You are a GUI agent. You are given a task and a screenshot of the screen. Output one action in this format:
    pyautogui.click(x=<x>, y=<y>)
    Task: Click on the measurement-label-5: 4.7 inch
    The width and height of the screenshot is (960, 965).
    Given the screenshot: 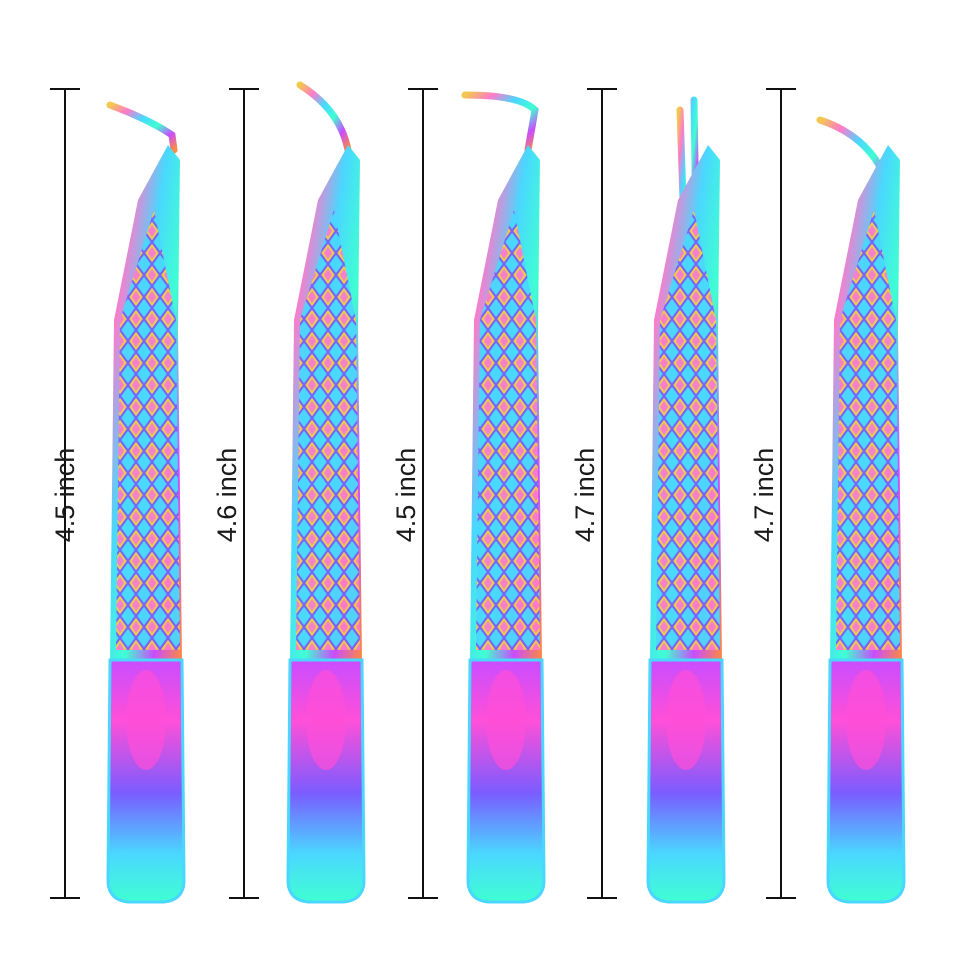 What is the action you would take?
    pyautogui.click(x=764, y=495)
    